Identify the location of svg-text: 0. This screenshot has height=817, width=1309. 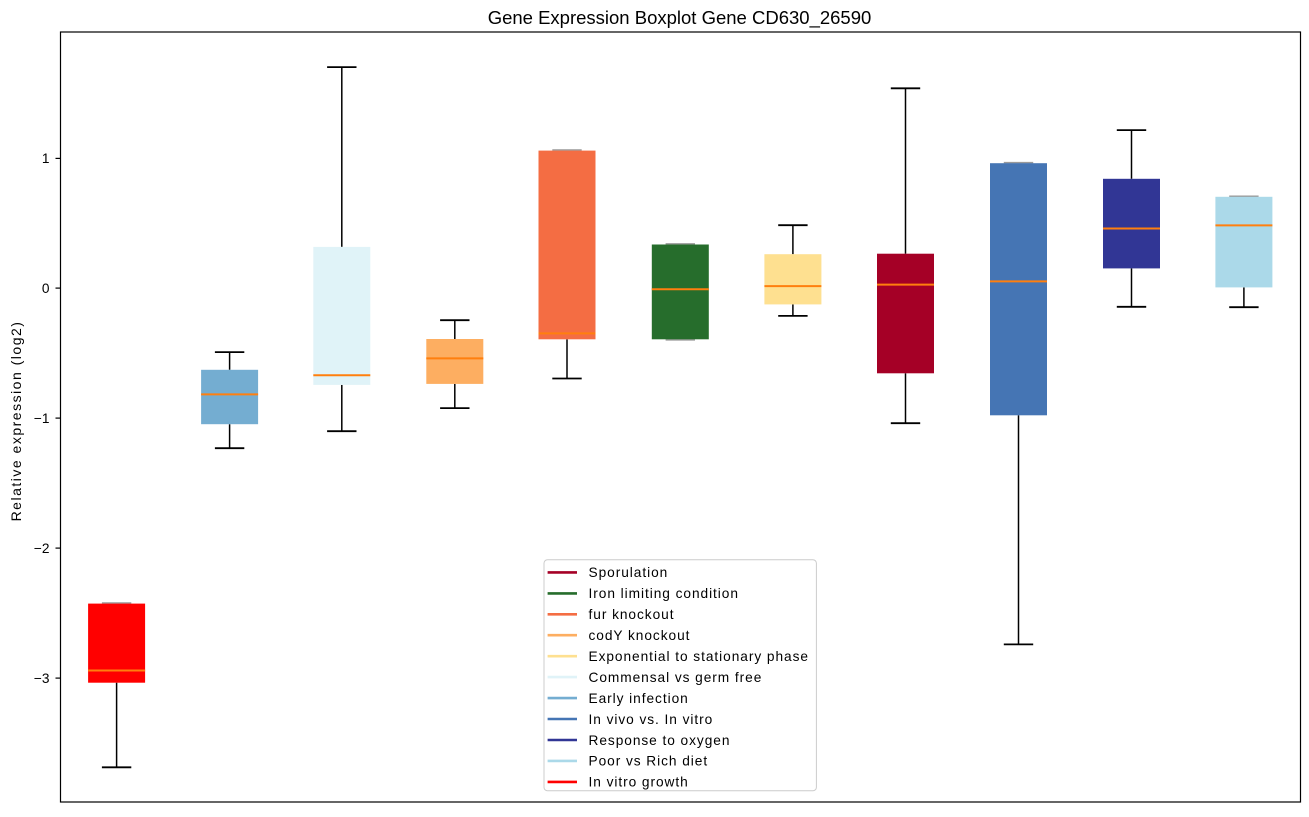
(46, 288).